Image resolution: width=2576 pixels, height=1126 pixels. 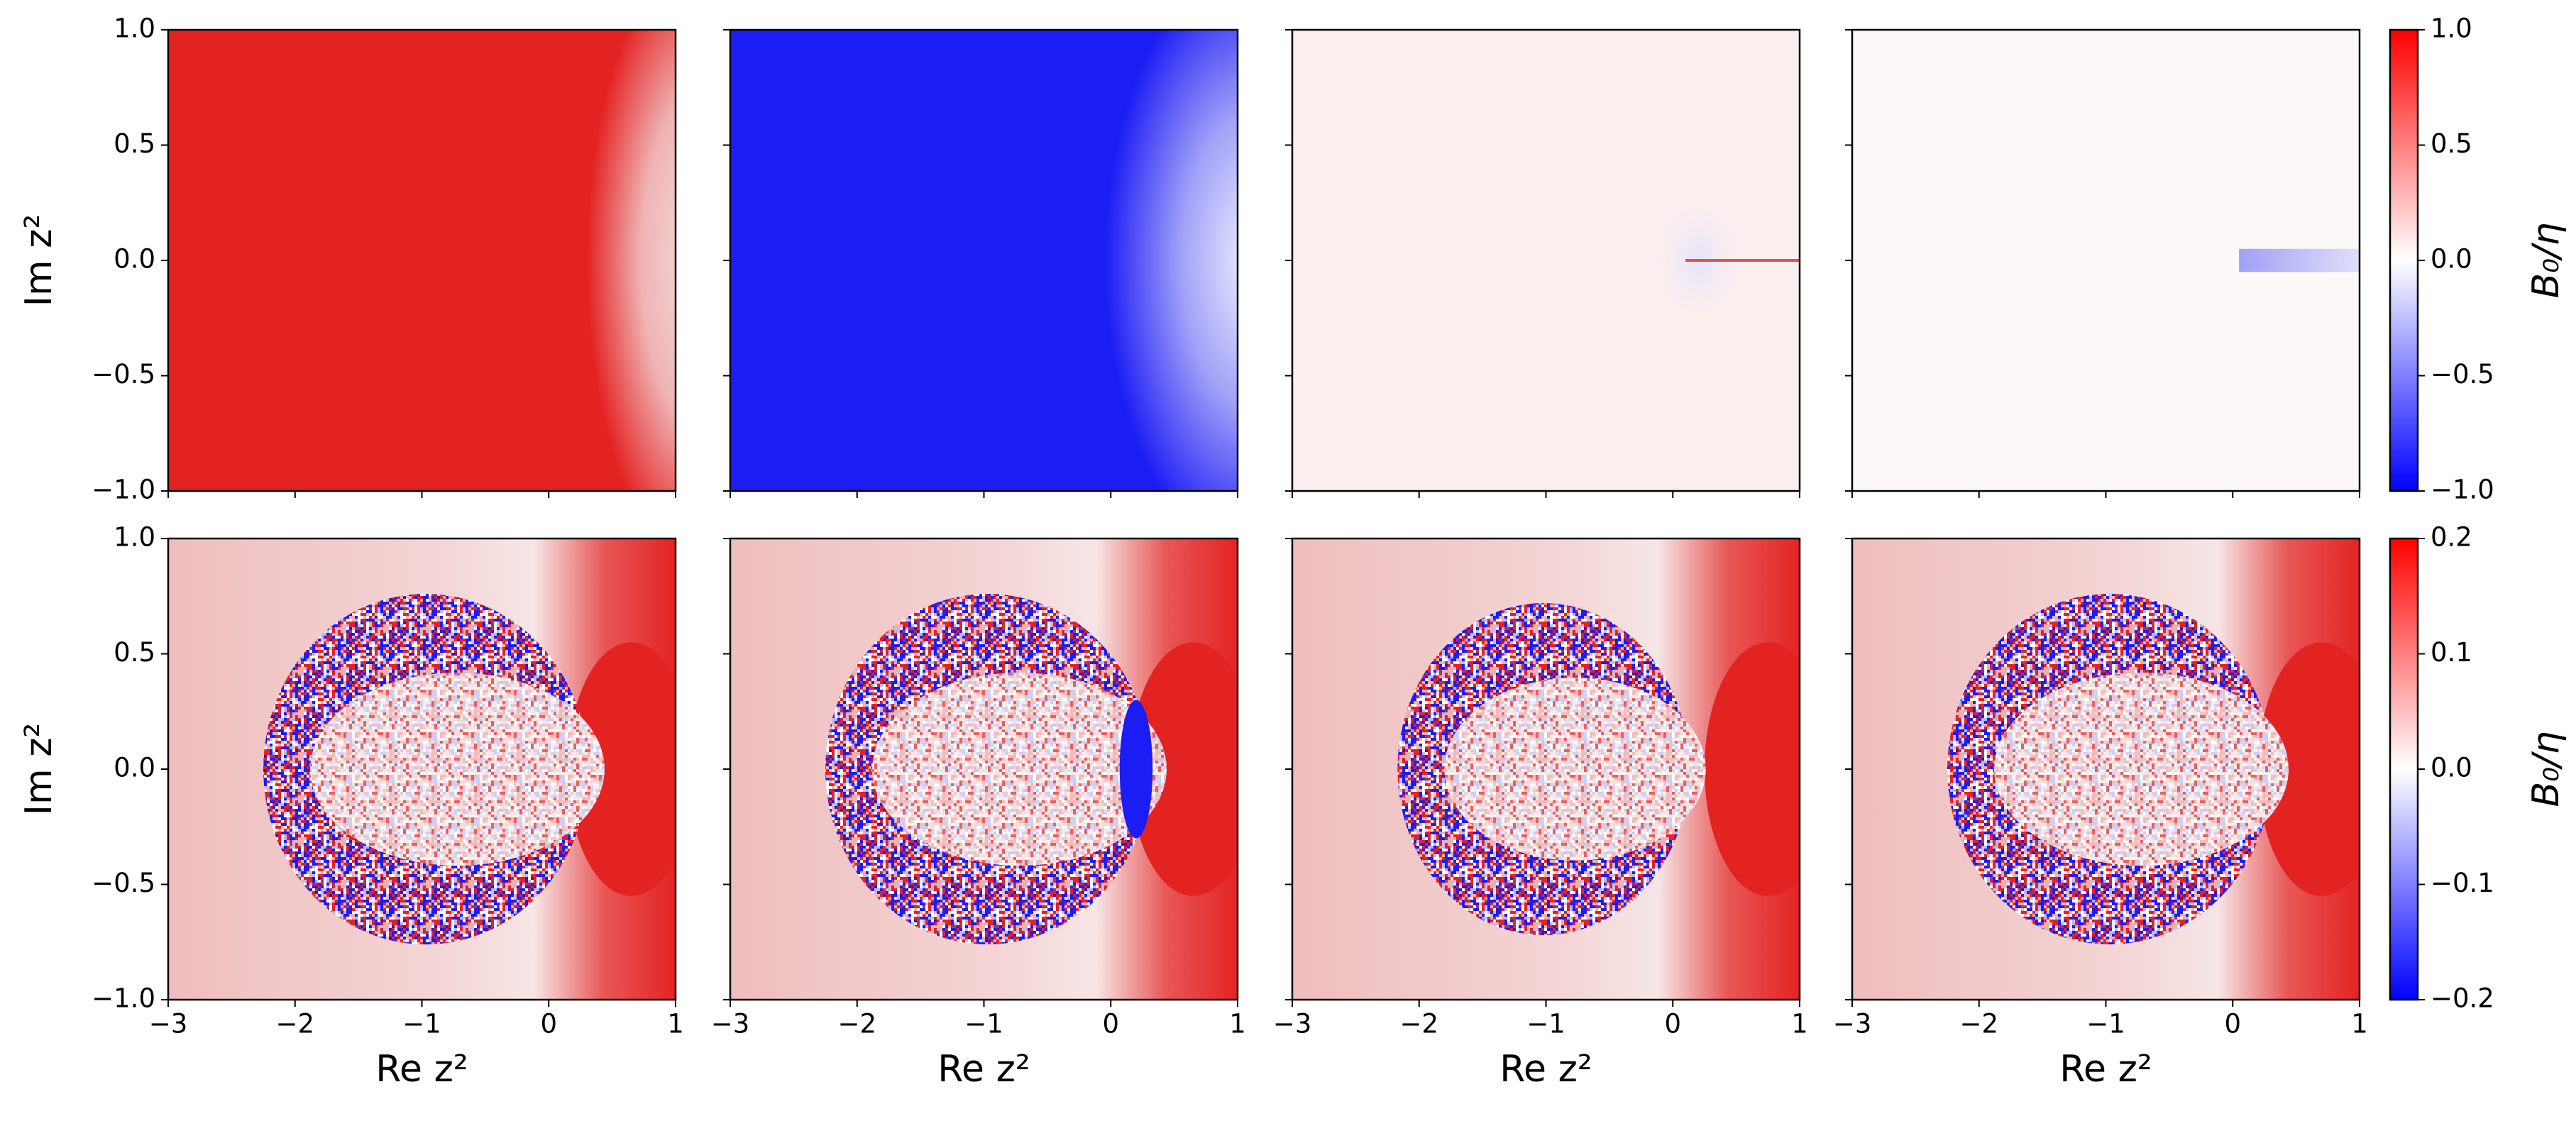 I want to click on colorbar-tick-label: −0.1, so click(x=2462, y=883).